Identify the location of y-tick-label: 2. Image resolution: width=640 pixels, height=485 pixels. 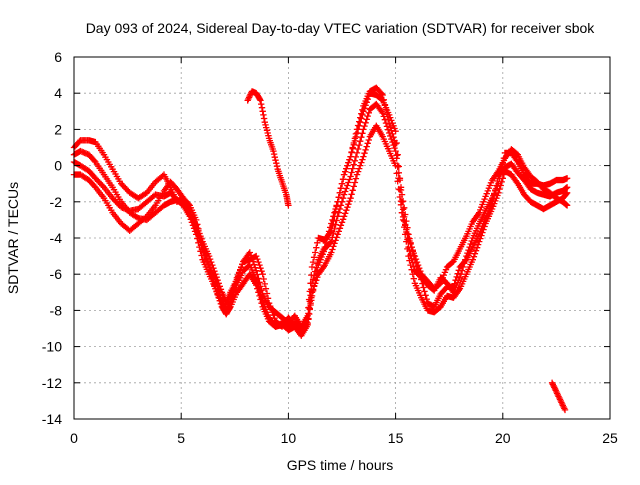
(58, 129).